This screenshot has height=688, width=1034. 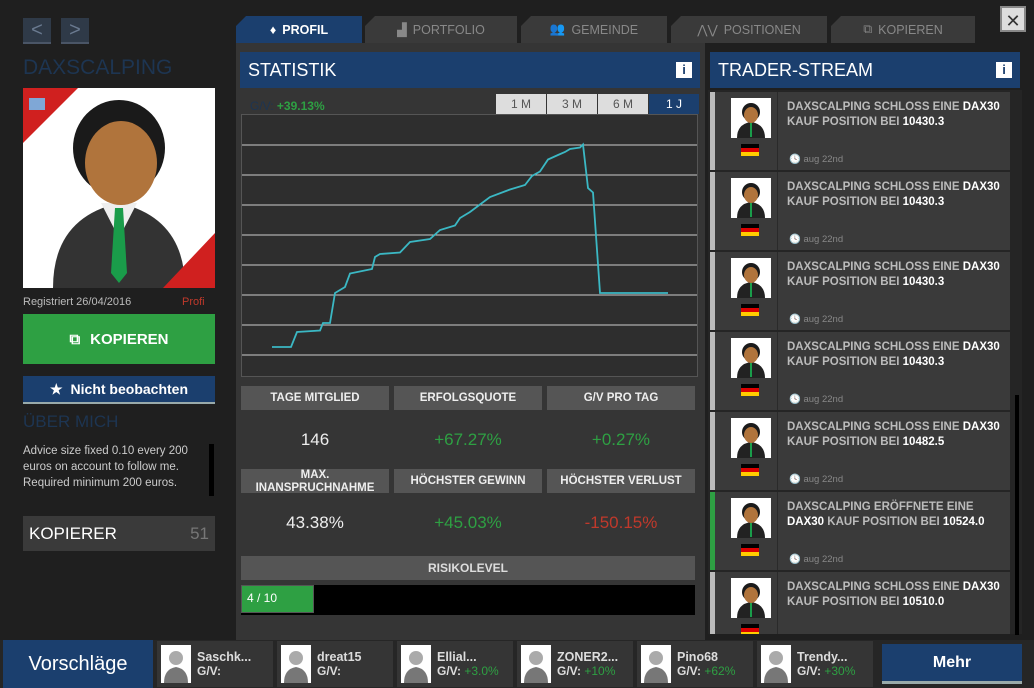 I want to click on tab-gemeinde: 👥 GEMEINDE, so click(x=594, y=29).